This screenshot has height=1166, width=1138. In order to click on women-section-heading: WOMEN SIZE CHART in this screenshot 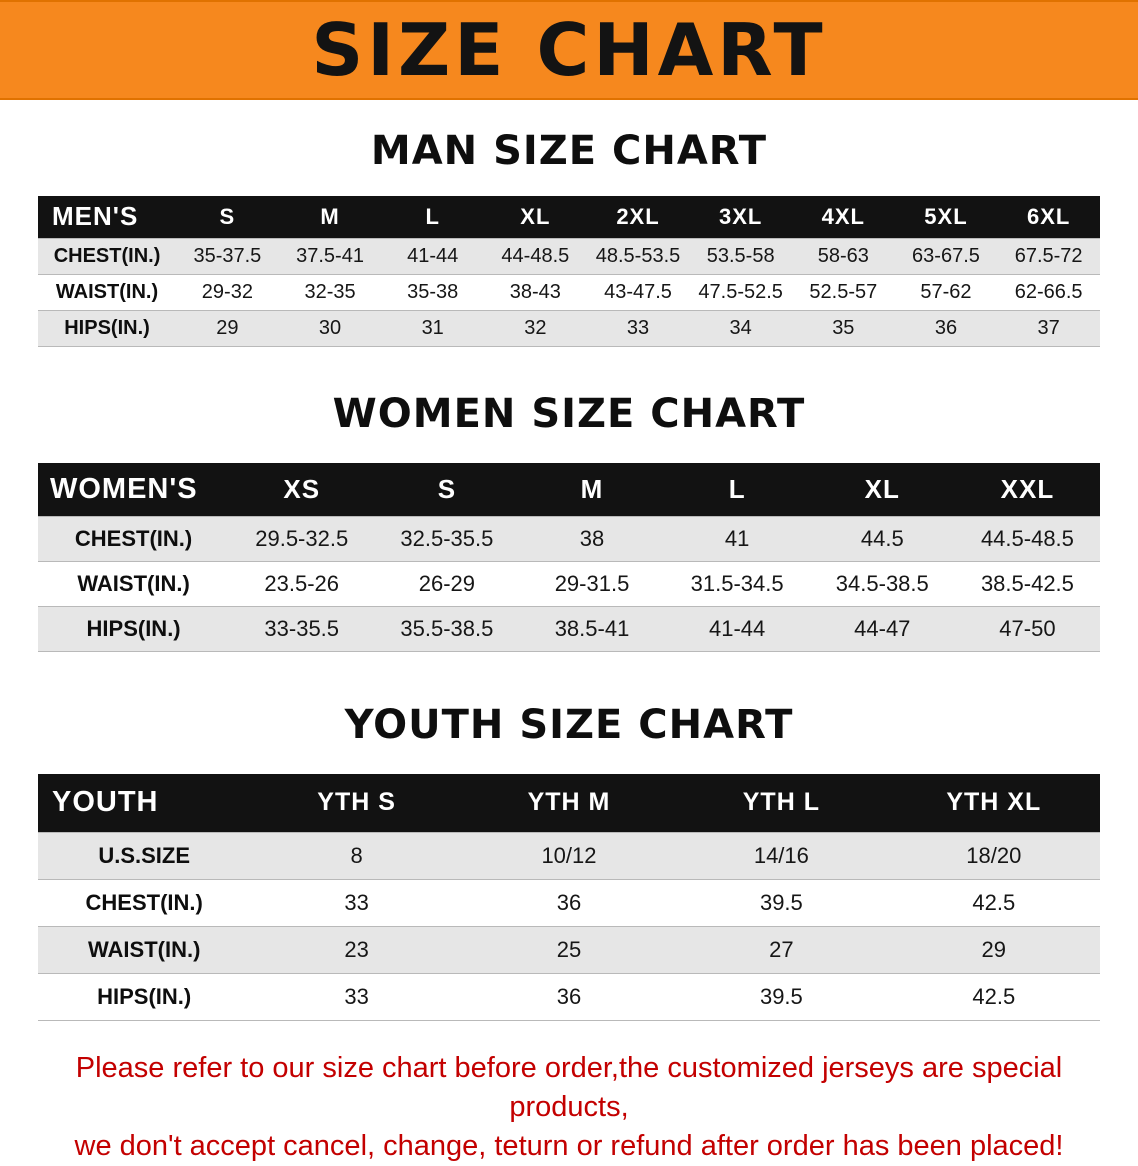, I will do `click(569, 413)`.